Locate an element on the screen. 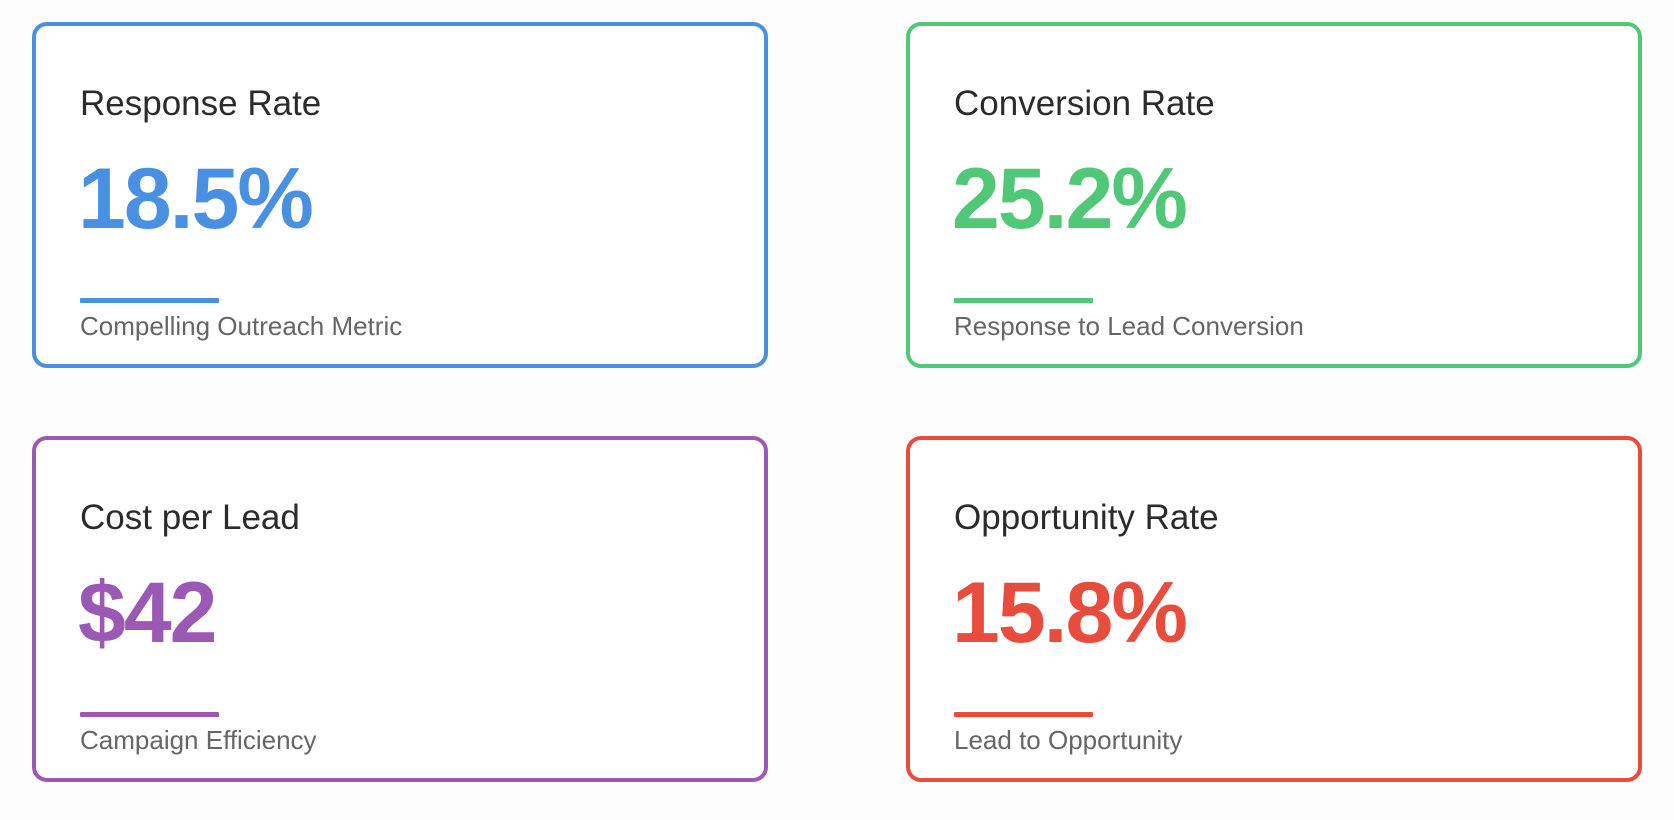 The height and width of the screenshot is (820, 1674). metric-value: 18.5% is located at coordinates (196, 199).